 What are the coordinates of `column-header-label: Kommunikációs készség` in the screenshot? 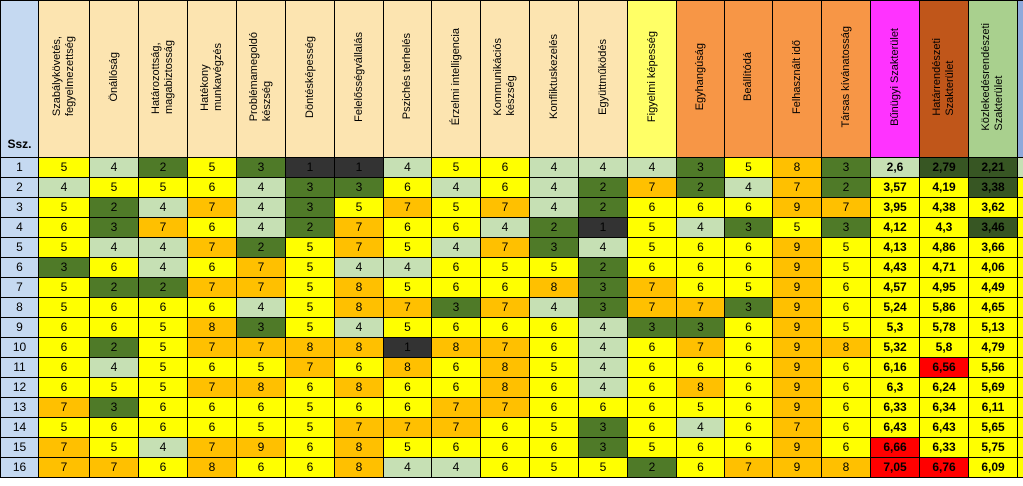 It's located at (504, 76).